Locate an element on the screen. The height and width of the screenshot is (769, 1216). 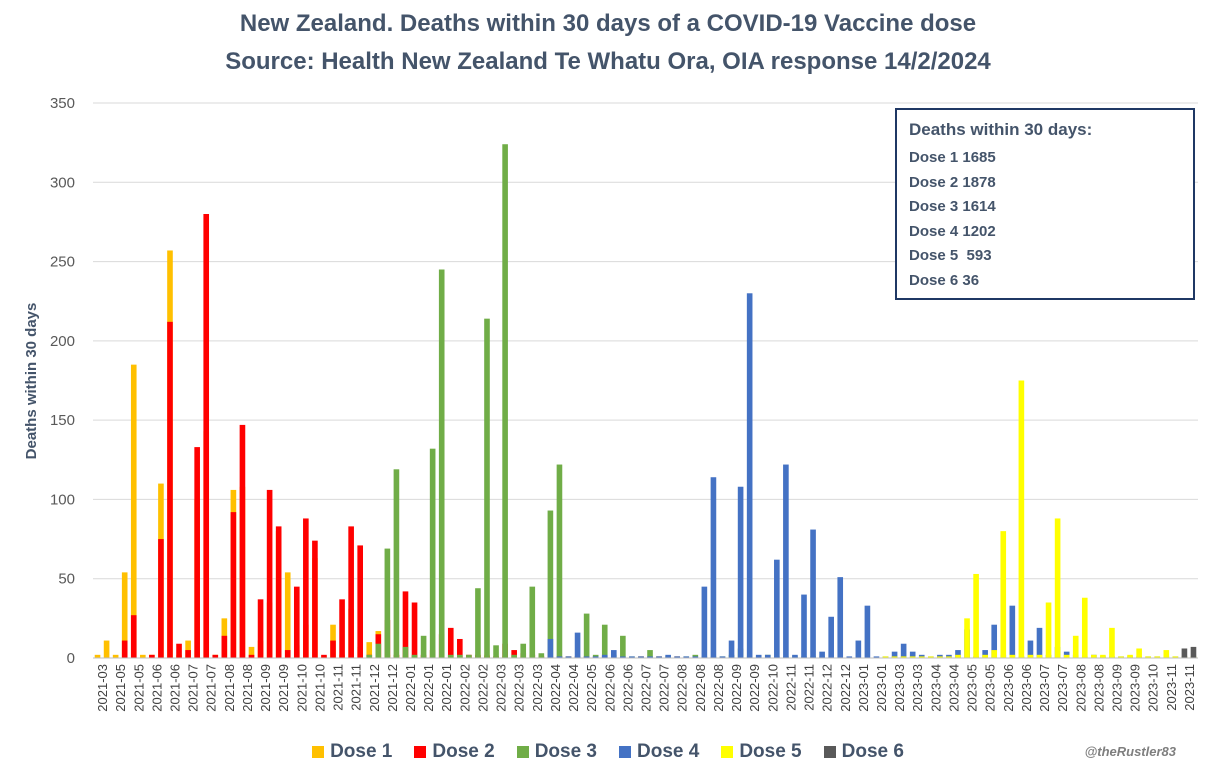
legend-label: Dose 1 is located at coordinates (361, 751).